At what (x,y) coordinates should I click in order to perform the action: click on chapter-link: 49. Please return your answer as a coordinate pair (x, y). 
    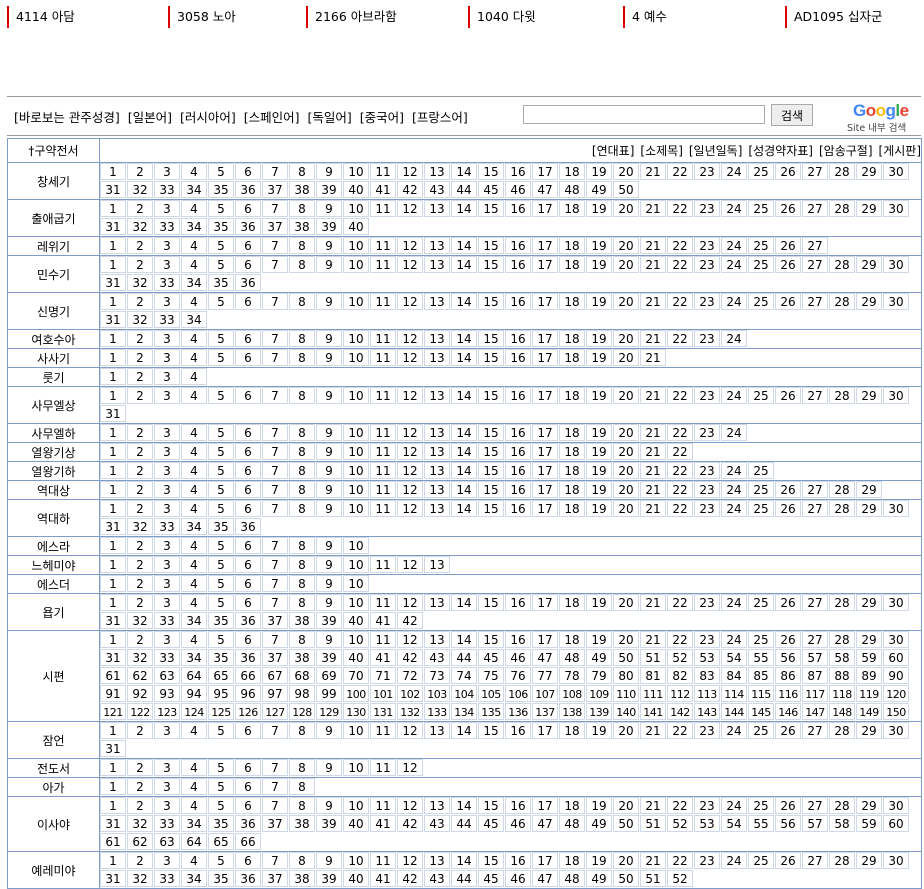
    Looking at the image, I should click on (599, 823).